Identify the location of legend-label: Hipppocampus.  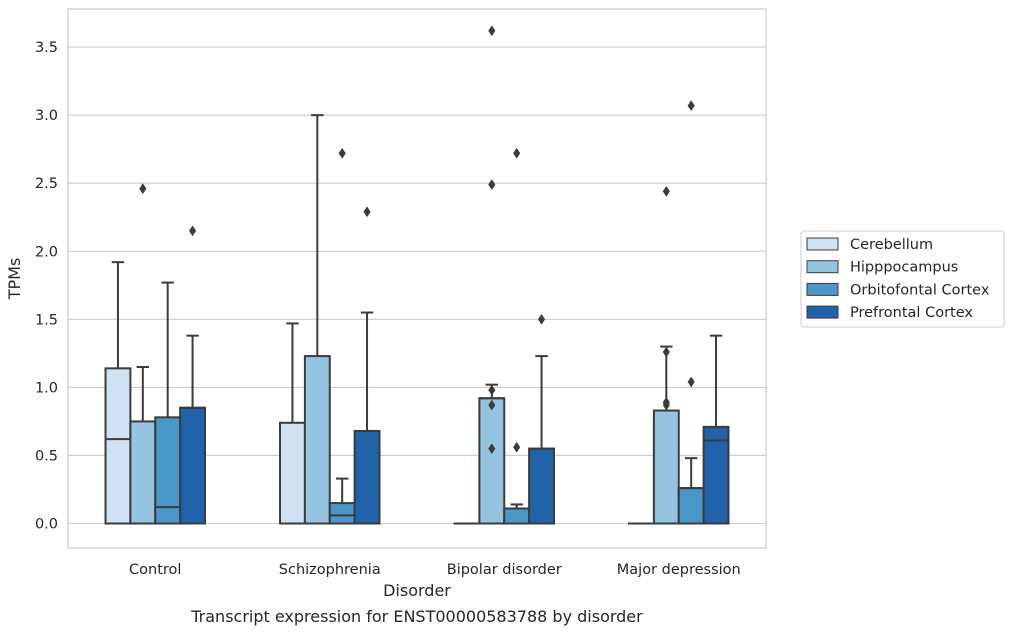
(904, 268).